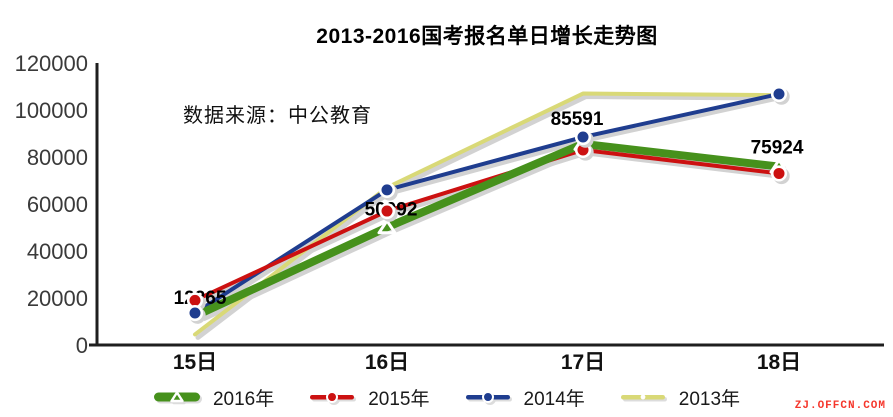 Image resolution: width=893 pixels, height=417 pixels. Describe the element at coordinates (57, 298) in the screenshot. I see `y-tick-label: 20000` at that location.